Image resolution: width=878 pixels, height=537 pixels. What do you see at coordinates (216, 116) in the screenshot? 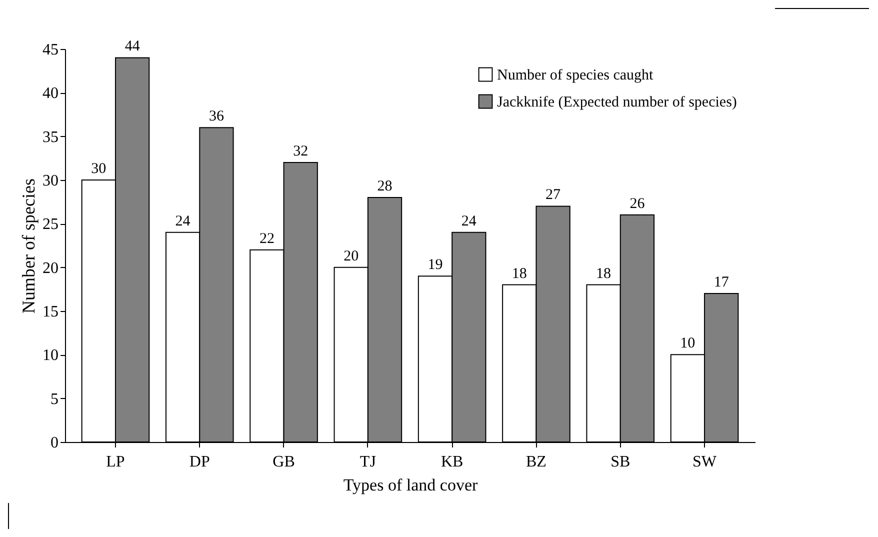
I see `data-label: 36` at bounding box center [216, 116].